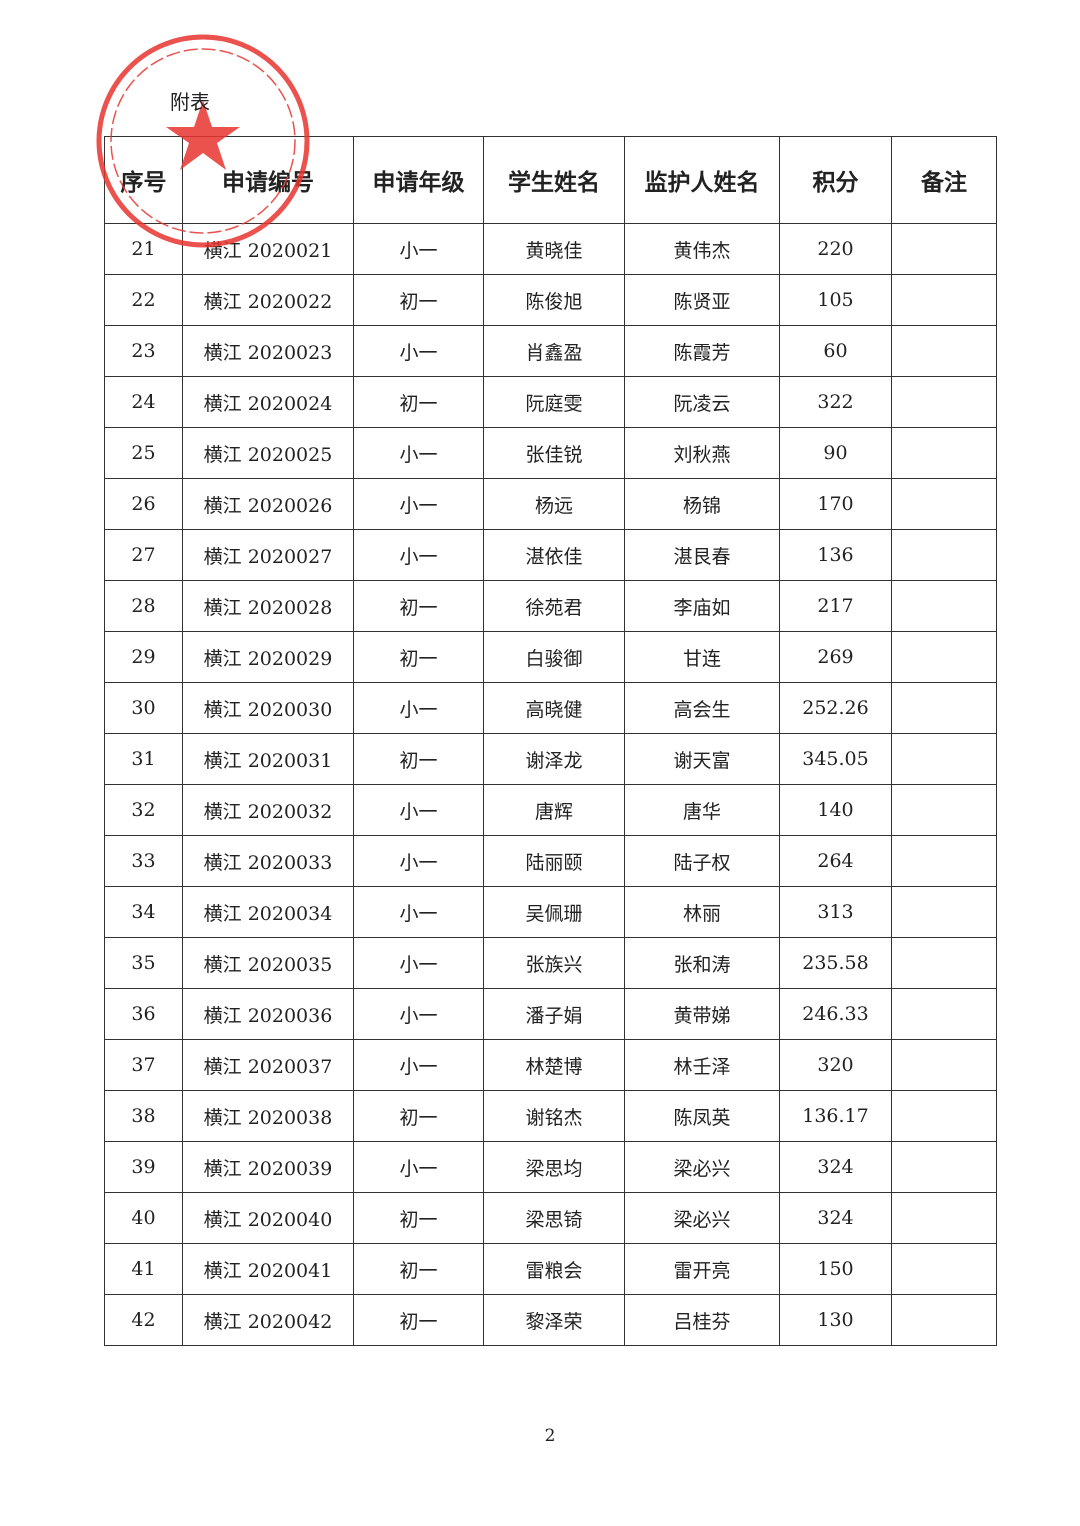 The width and height of the screenshot is (1080, 1526). What do you see at coordinates (143, 963) in the screenshot?
I see `cell-index: 35` at bounding box center [143, 963].